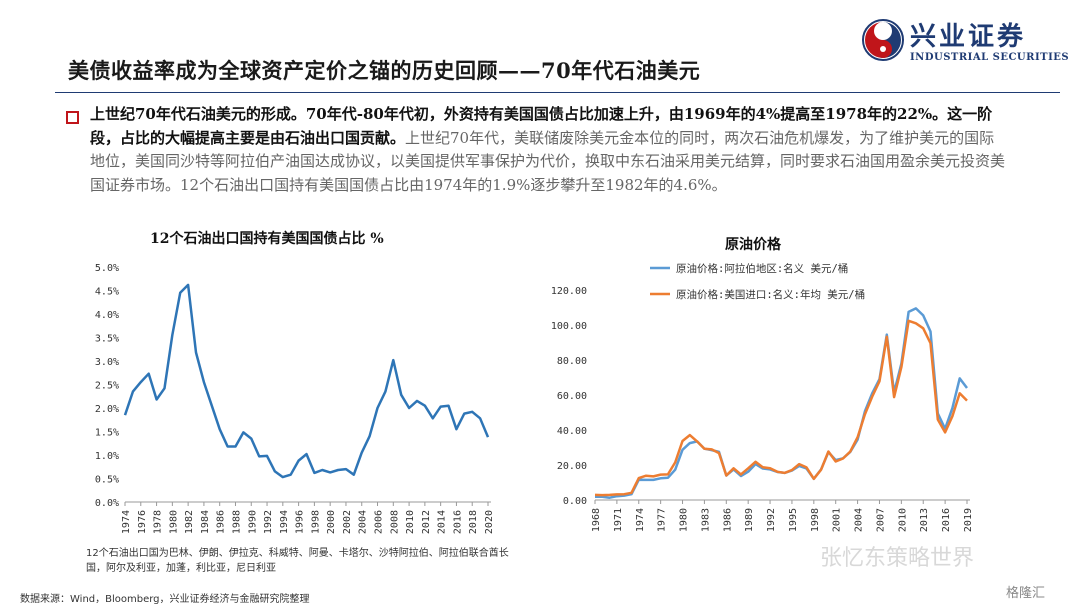 Image resolution: width=1080 pixels, height=608 pixels. I want to click on chart2-x-tick-label: 1998, so click(815, 520).